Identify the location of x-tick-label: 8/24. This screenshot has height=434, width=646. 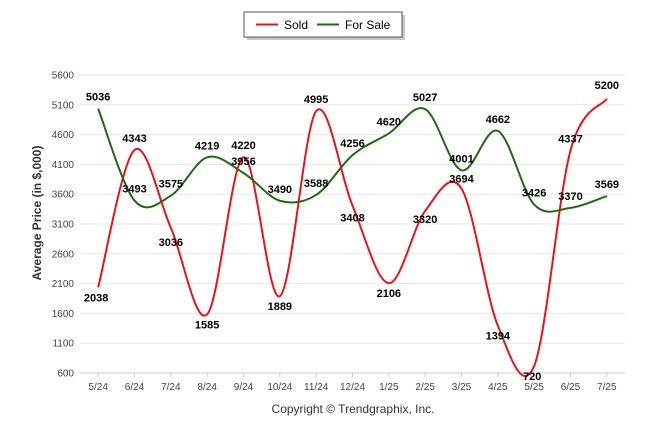
(207, 387).